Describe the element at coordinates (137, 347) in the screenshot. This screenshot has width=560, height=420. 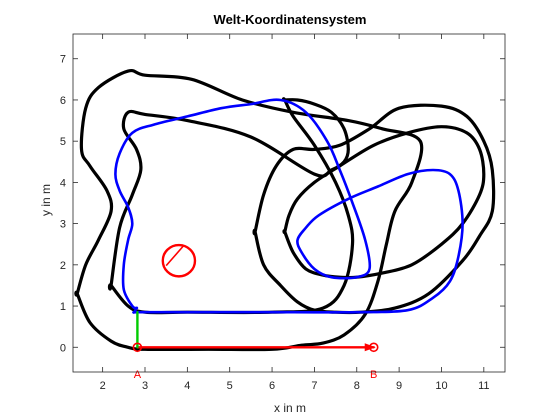
I see `point-a-marker` at that location.